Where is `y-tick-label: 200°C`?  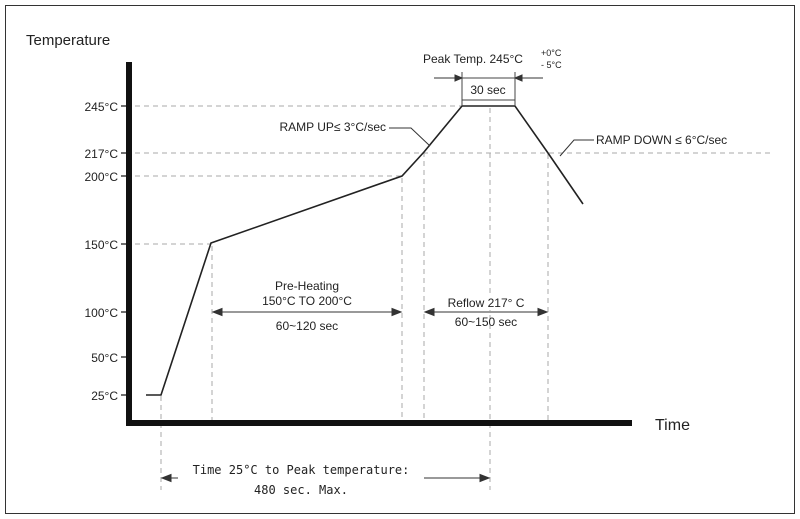 y-tick-label: 200°C is located at coordinates (102, 177).